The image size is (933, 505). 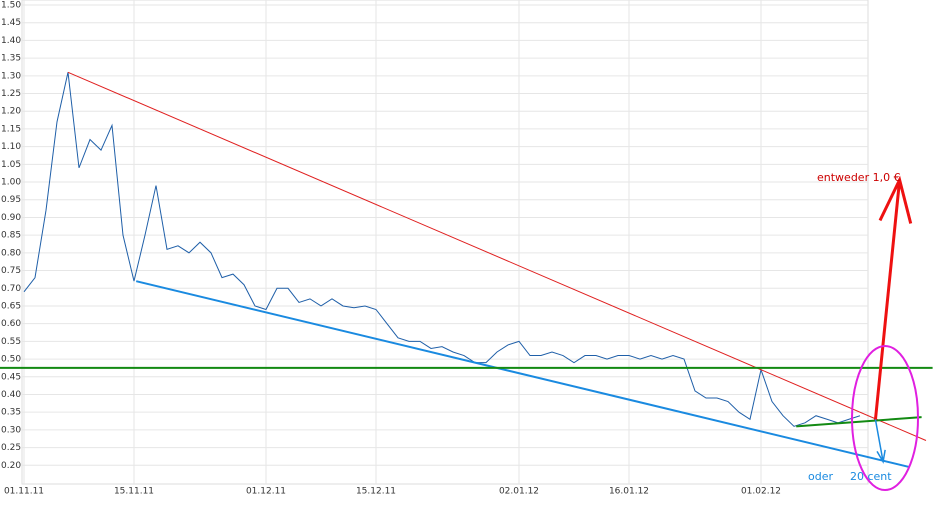 I want to click on x-tick-label: 01.02.12, so click(x=761, y=492).